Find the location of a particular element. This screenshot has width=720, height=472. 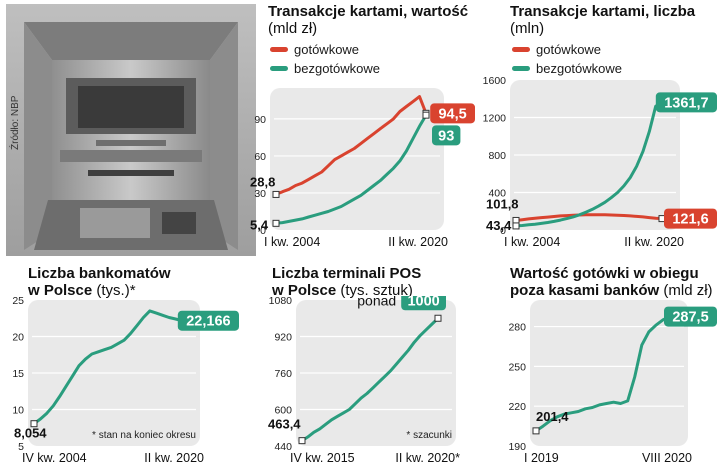

p3-ytick-label: 440 is located at coordinates (283, 447).